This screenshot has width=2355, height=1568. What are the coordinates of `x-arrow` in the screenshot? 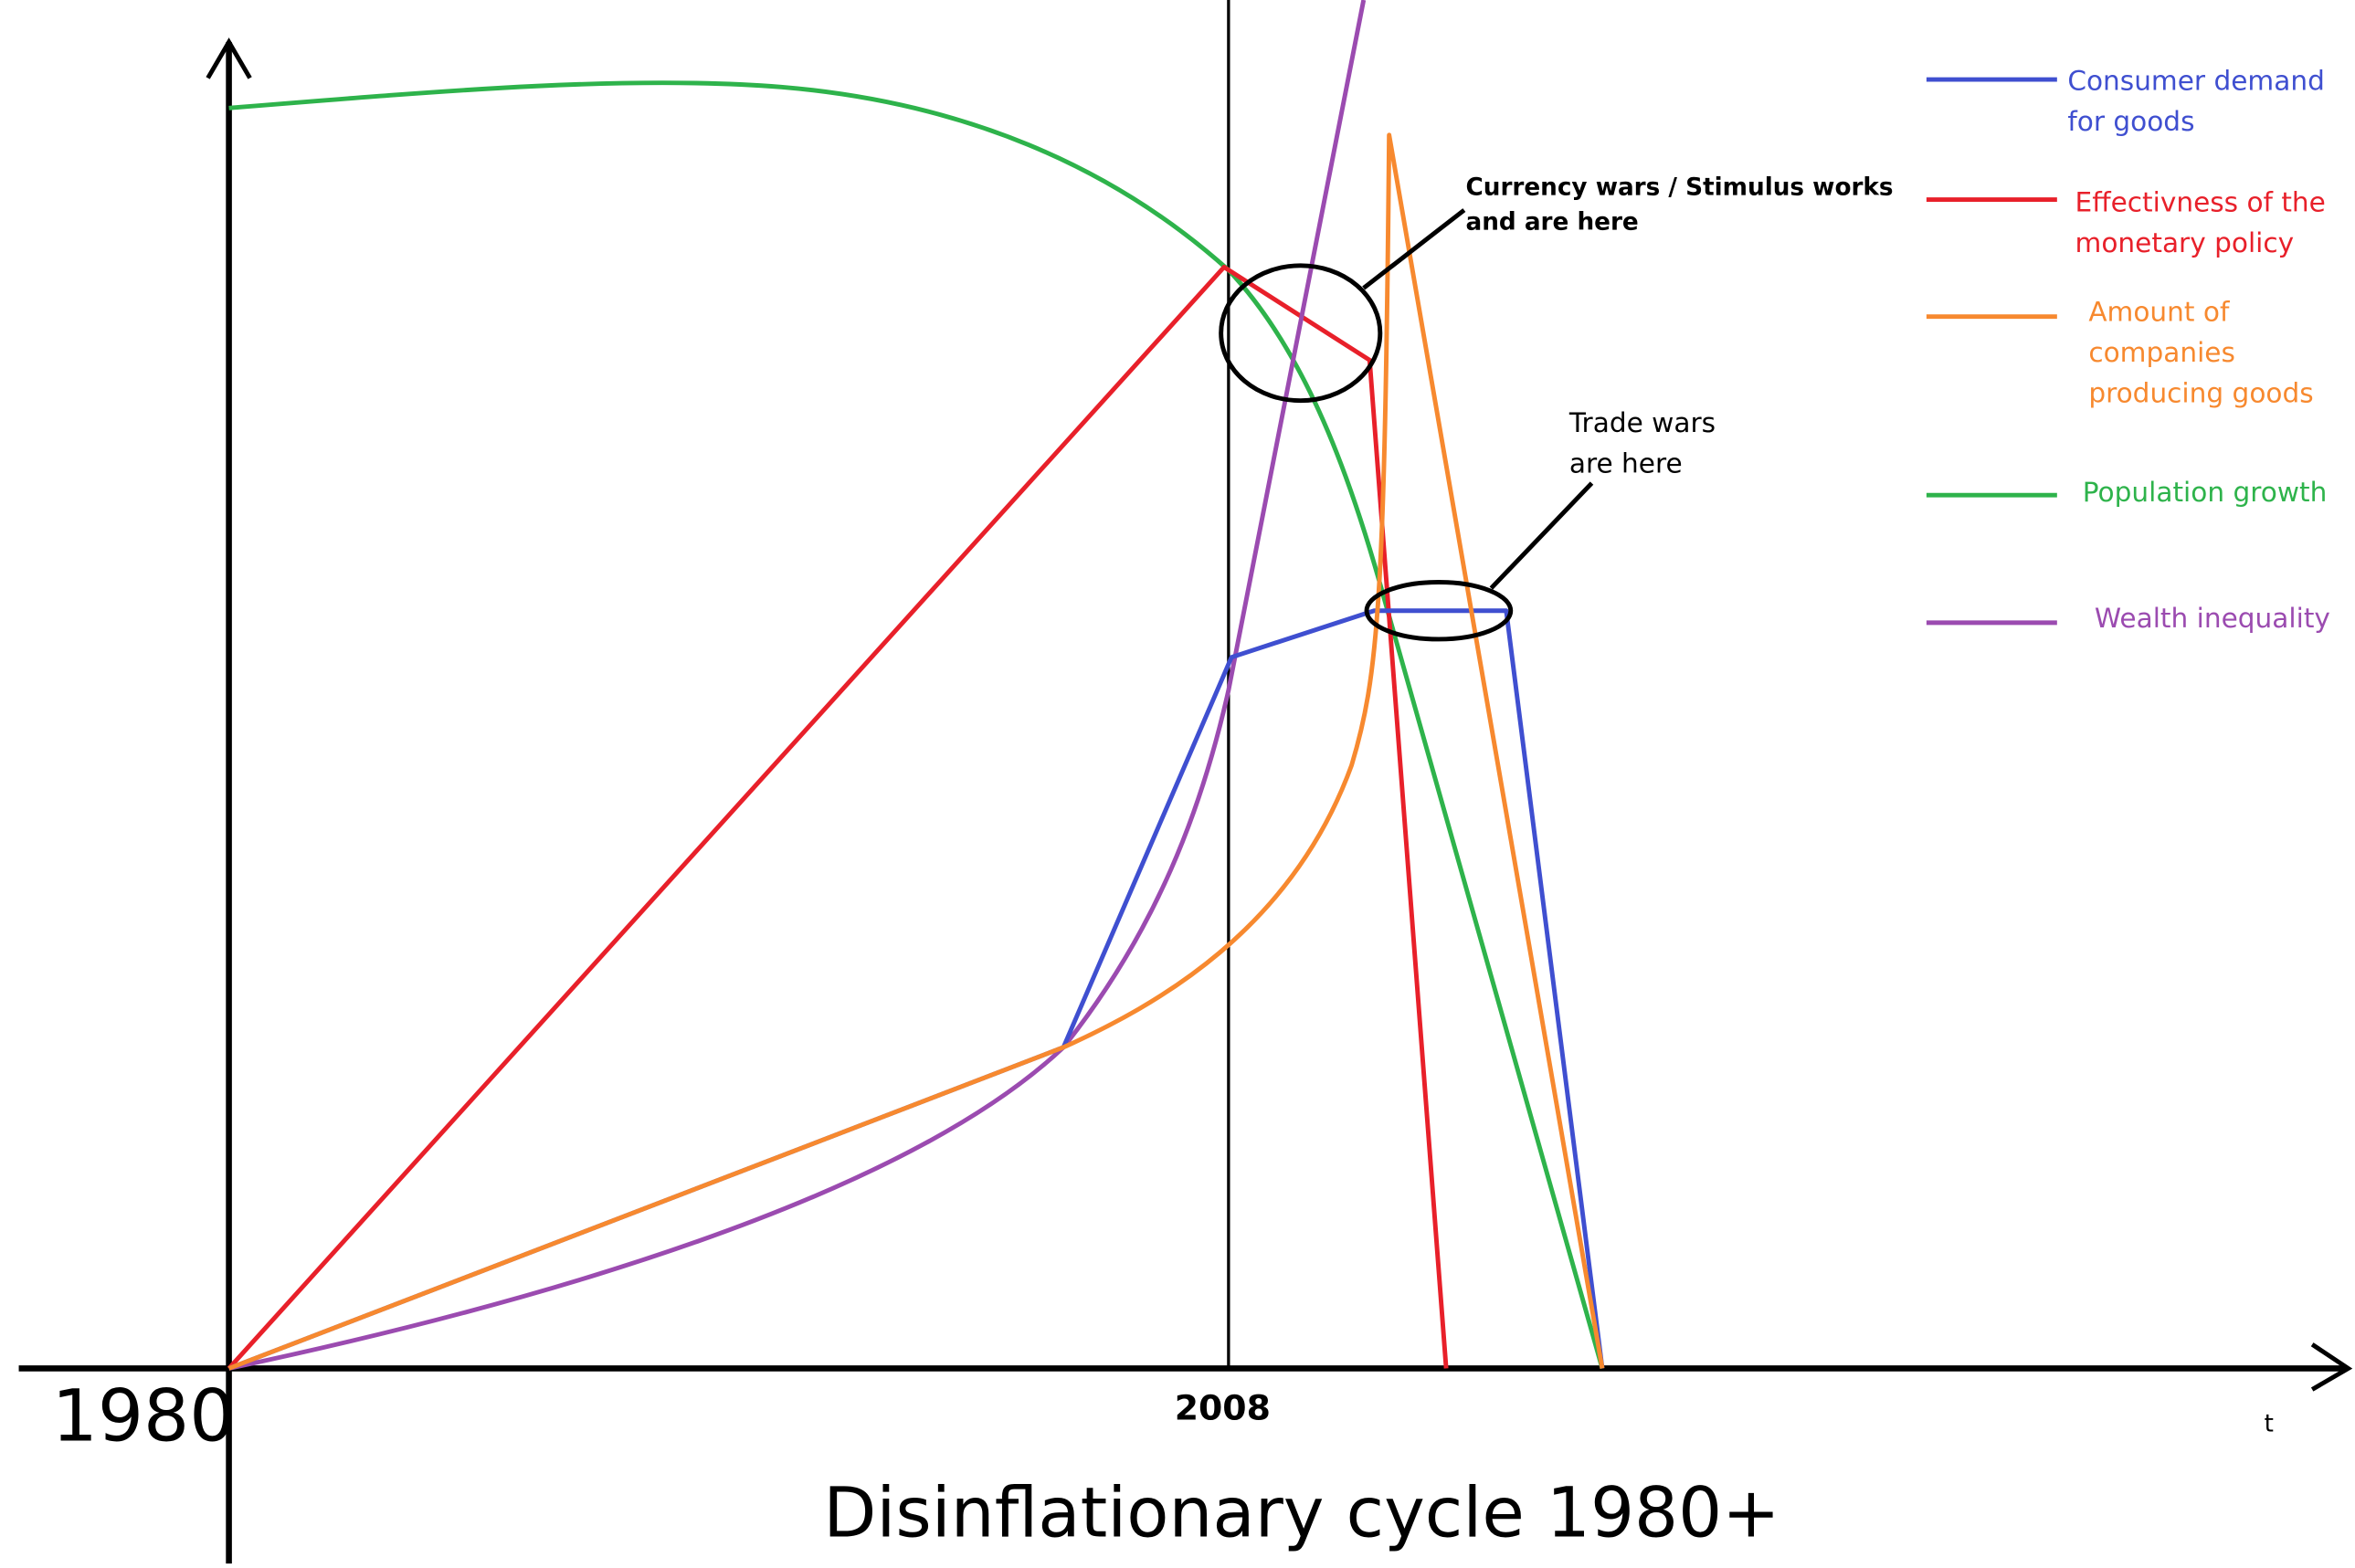 It's located at (2331, 1367).